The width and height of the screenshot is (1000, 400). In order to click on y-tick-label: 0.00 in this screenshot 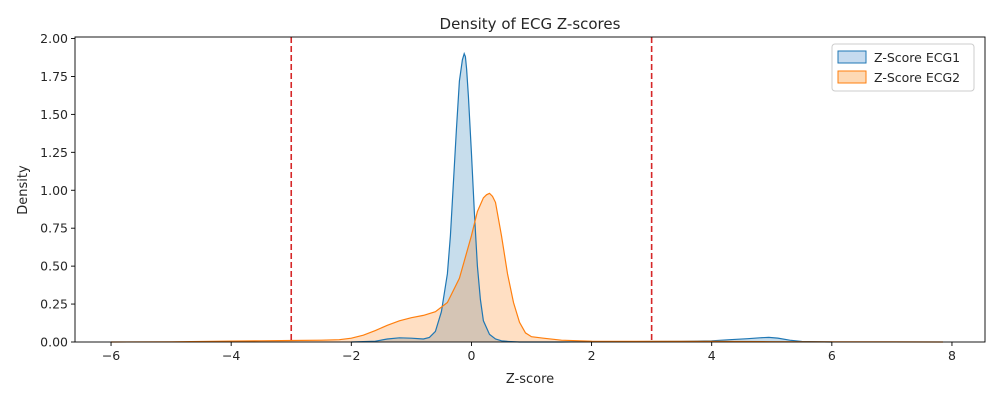, I will do `click(54, 342)`.